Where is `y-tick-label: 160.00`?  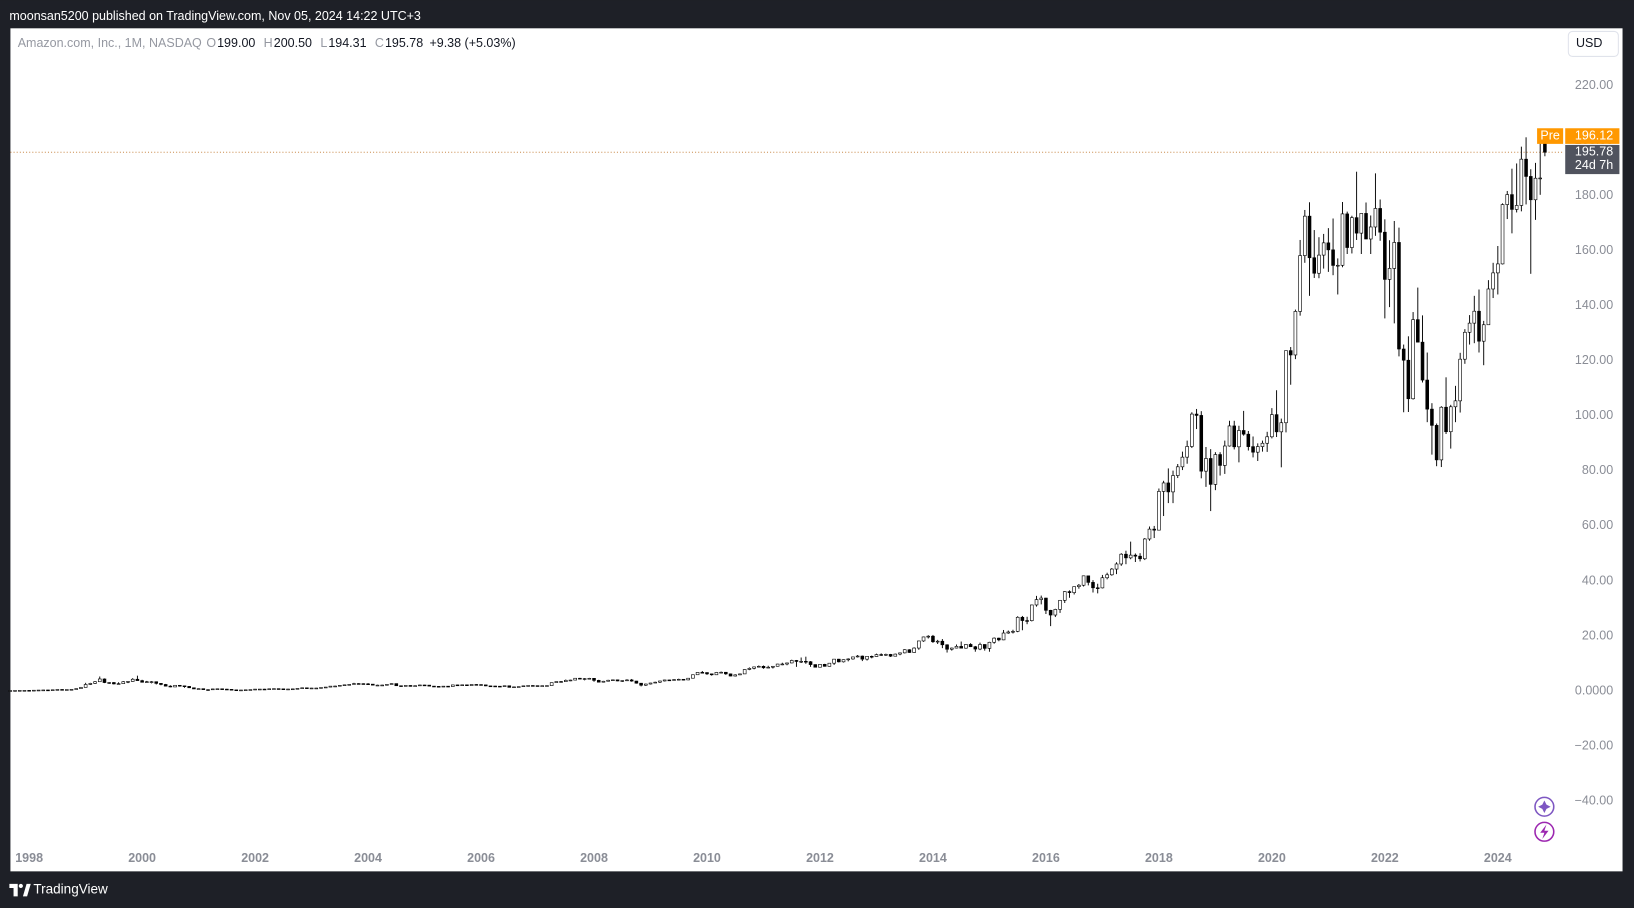 y-tick-label: 160.00 is located at coordinates (1594, 250).